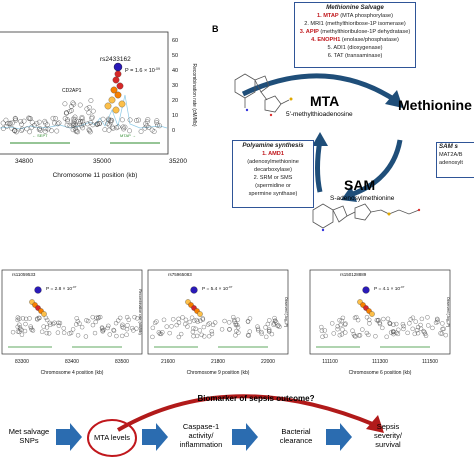 Image resolution: width=474 pixels, height=474 pixels. Describe the element at coordinates (175, 101) in the screenshot. I see `svg-text: 20` at that location.